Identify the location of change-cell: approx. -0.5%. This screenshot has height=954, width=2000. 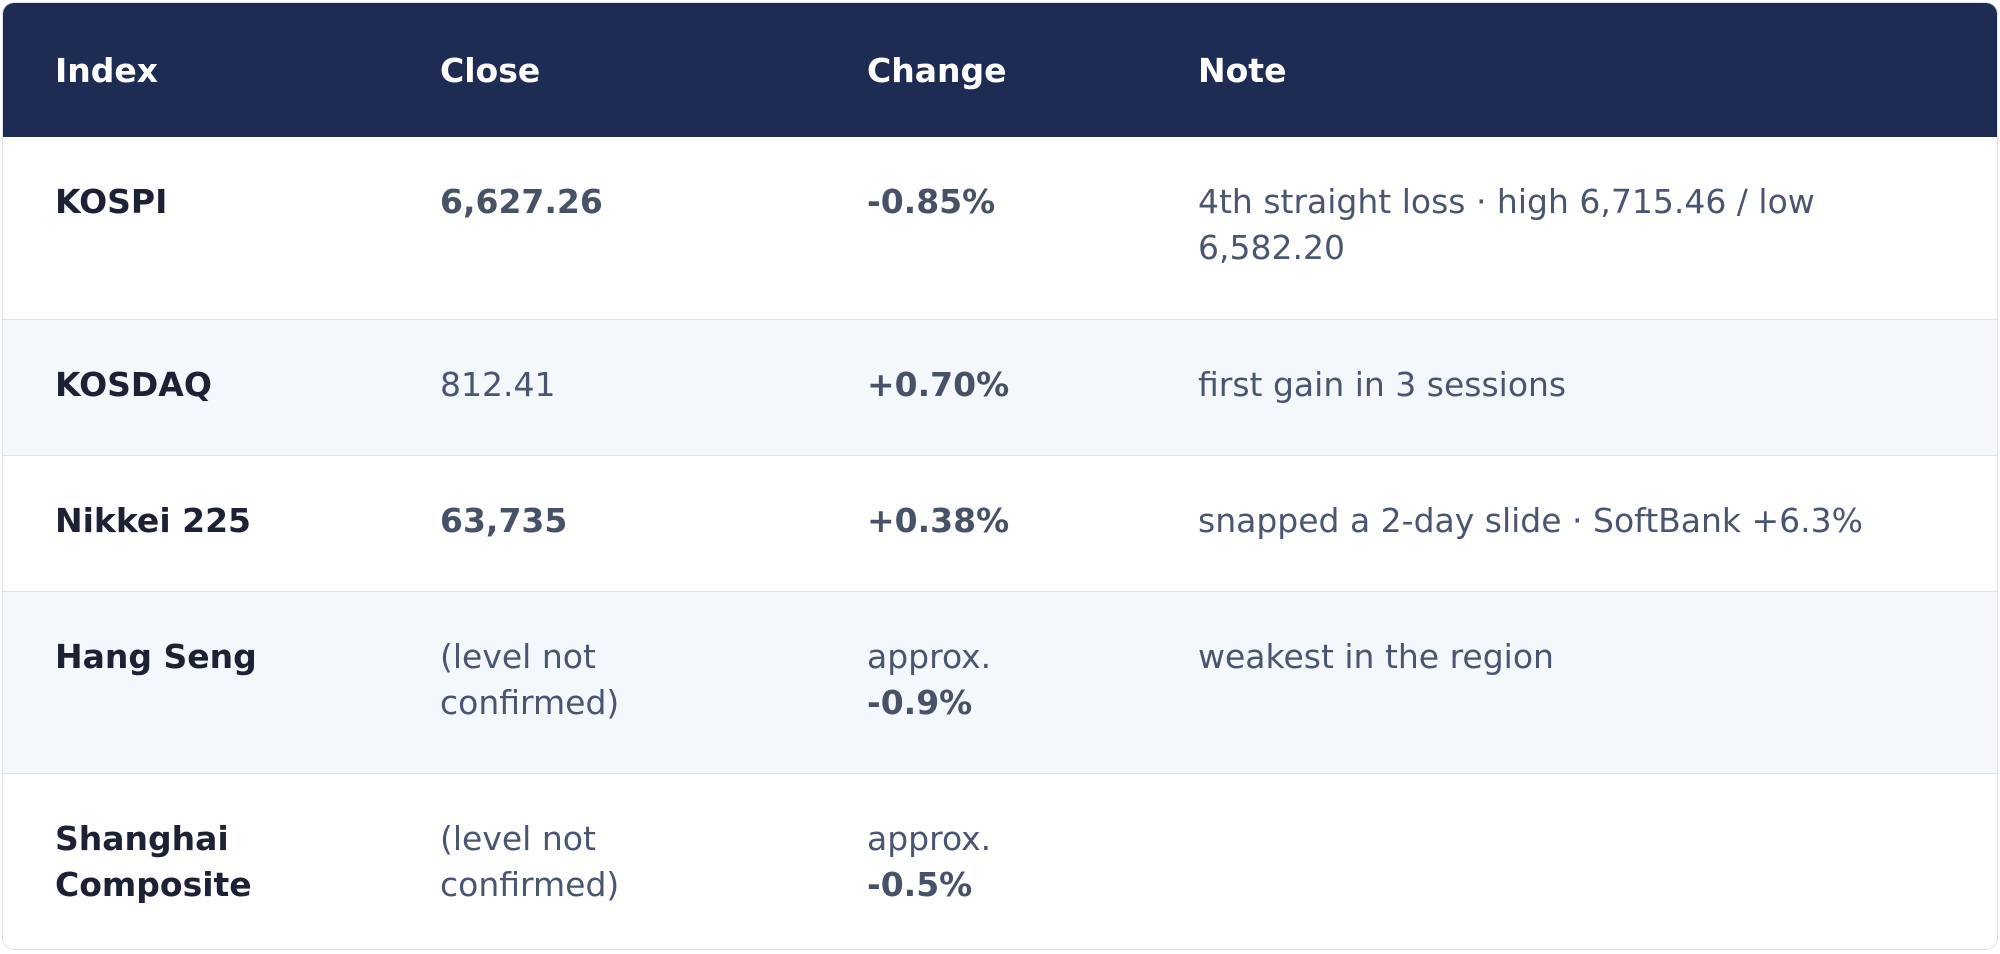
(1032, 882).